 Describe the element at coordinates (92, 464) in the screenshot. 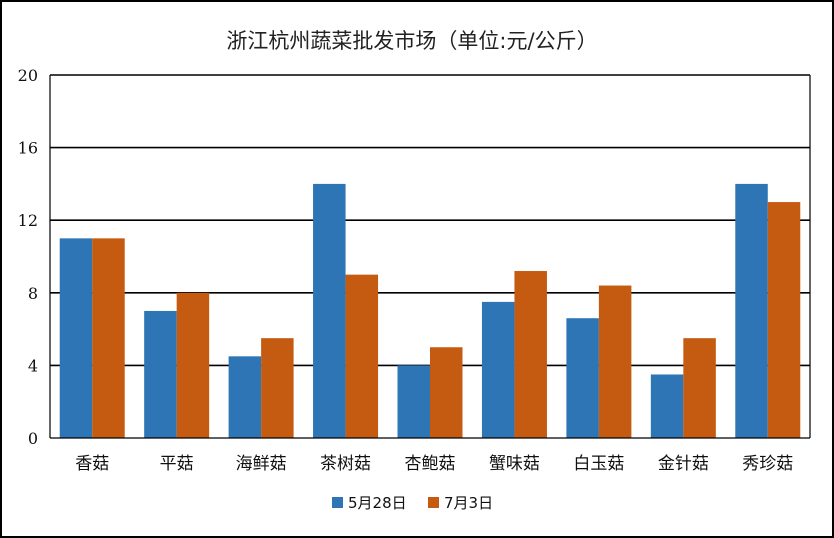

I see `x-tick-label: 香菇` at that location.